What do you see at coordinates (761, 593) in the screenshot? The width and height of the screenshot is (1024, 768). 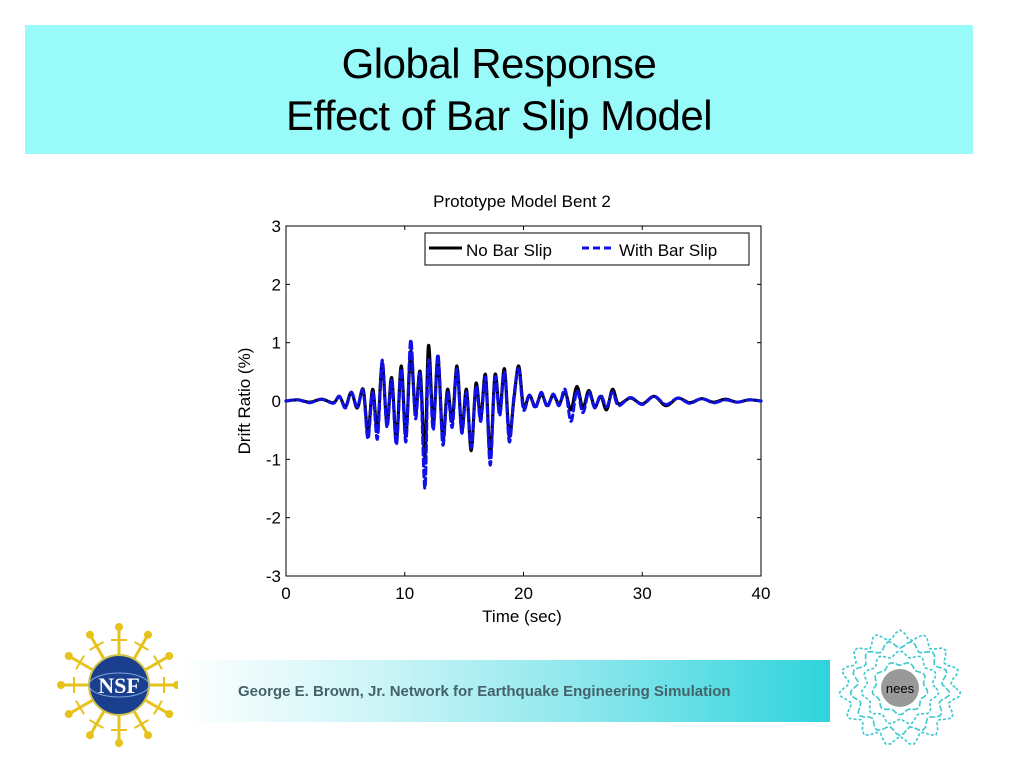 I see `x-tick-label: 40` at bounding box center [761, 593].